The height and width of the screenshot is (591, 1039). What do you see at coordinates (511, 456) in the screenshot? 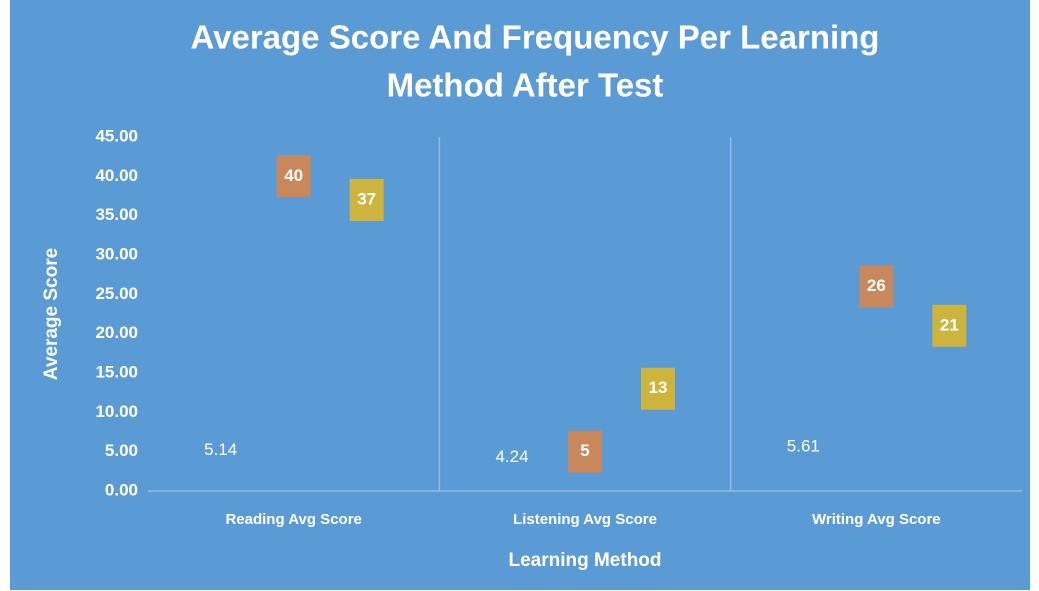
I see `value-label: 4.24` at bounding box center [511, 456].